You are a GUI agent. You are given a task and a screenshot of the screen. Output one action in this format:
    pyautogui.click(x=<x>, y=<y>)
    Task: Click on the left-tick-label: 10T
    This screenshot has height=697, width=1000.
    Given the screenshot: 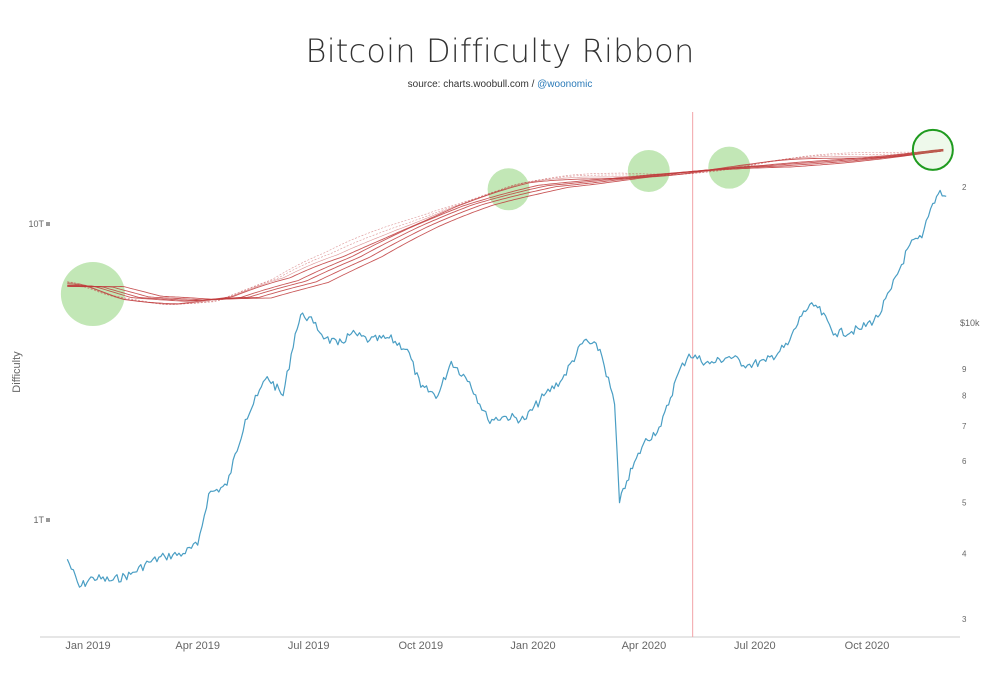 What is the action you would take?
    pyautogui.click(x=36, y=224)
    